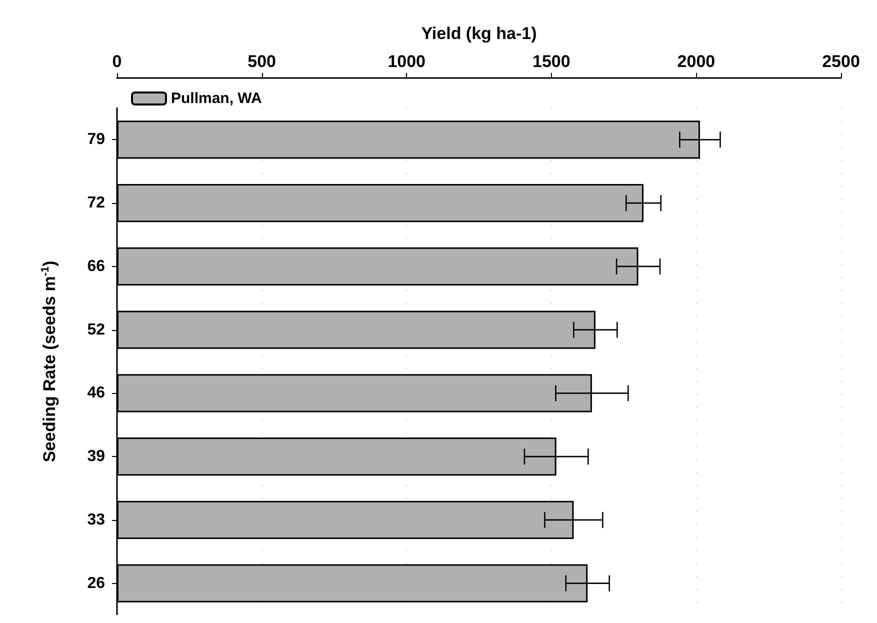  Describe the element at coordinates (262, 61) in the screenshot. I see `x-tick-label: 500` at that location.